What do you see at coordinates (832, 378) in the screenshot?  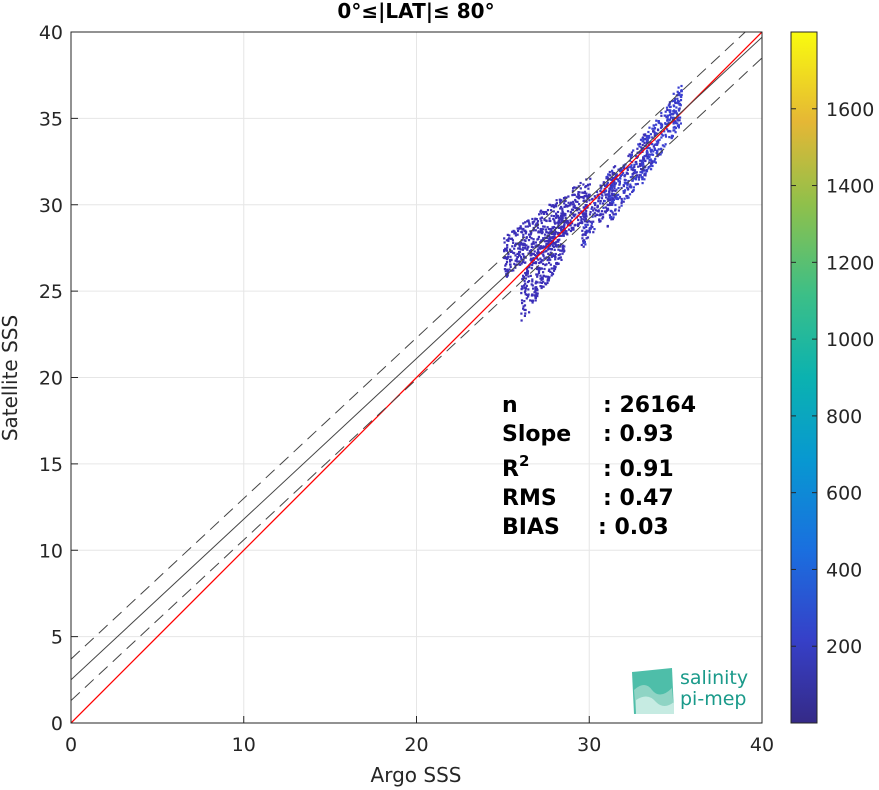 I see `colorbar-ticks: 200 400 600 800 1000 1200 1400 1600` at bounding box center [832, 378].